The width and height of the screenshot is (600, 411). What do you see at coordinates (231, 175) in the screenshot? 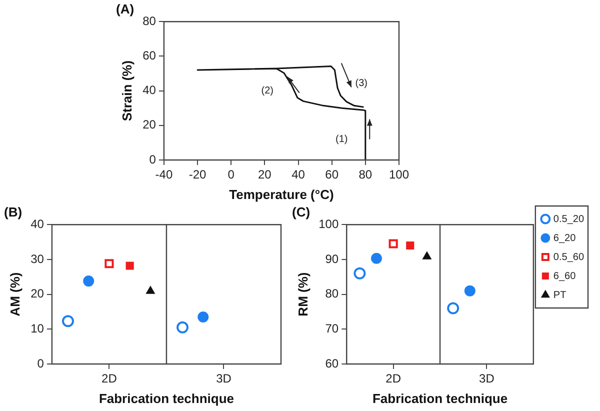
I see `x-tick-label: 0` at bounding box center [231, 175].